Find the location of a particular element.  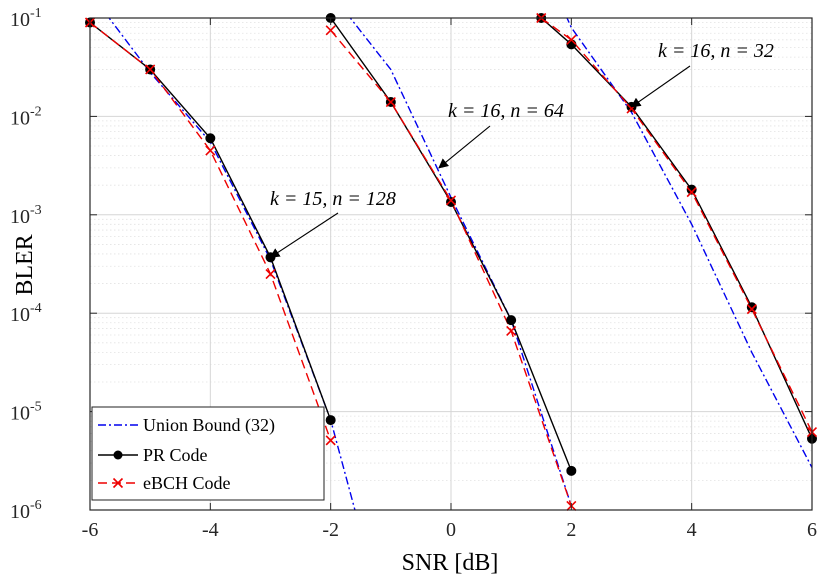

legend-marker-pr-code is located at coordinates (118, 455).